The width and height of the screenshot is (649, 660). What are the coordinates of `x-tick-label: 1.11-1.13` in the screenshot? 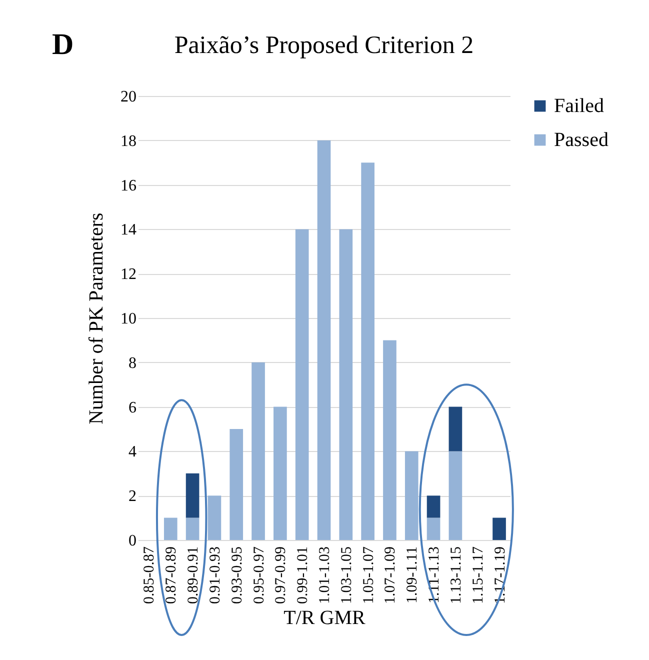 It's located at (434, 575).